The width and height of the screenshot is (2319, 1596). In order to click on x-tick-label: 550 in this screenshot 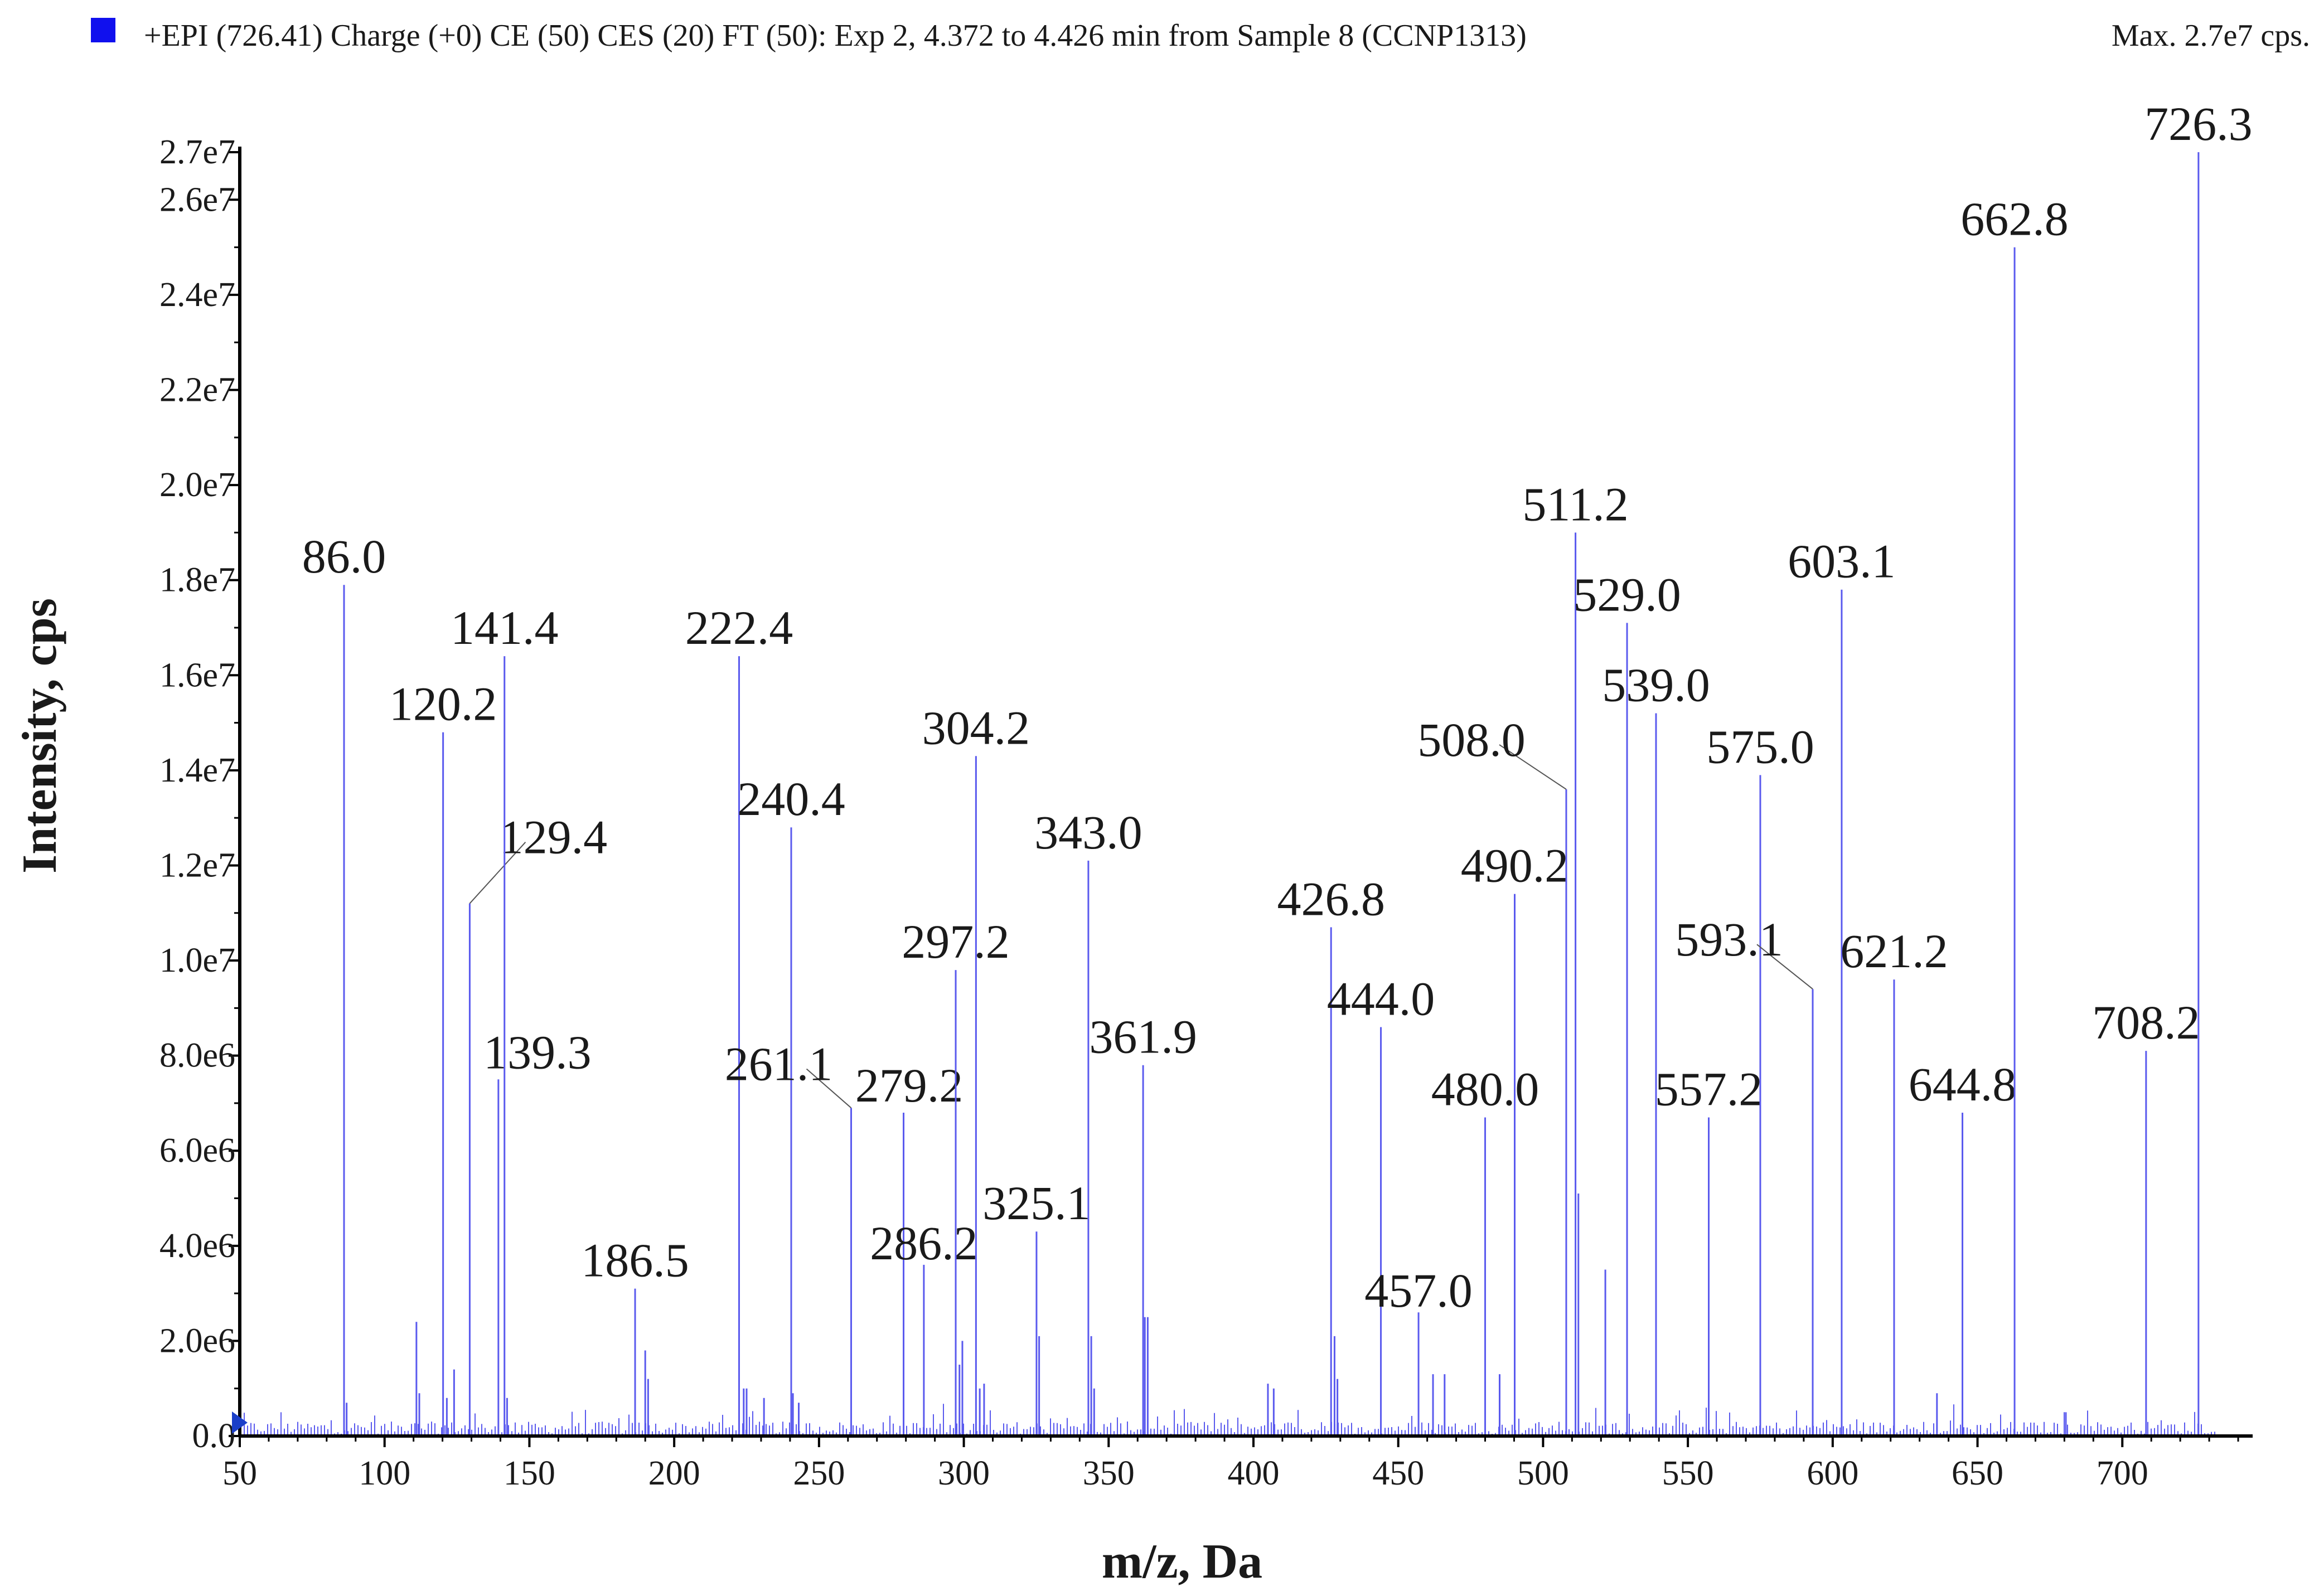, I will do `click(1688, 1473)`.